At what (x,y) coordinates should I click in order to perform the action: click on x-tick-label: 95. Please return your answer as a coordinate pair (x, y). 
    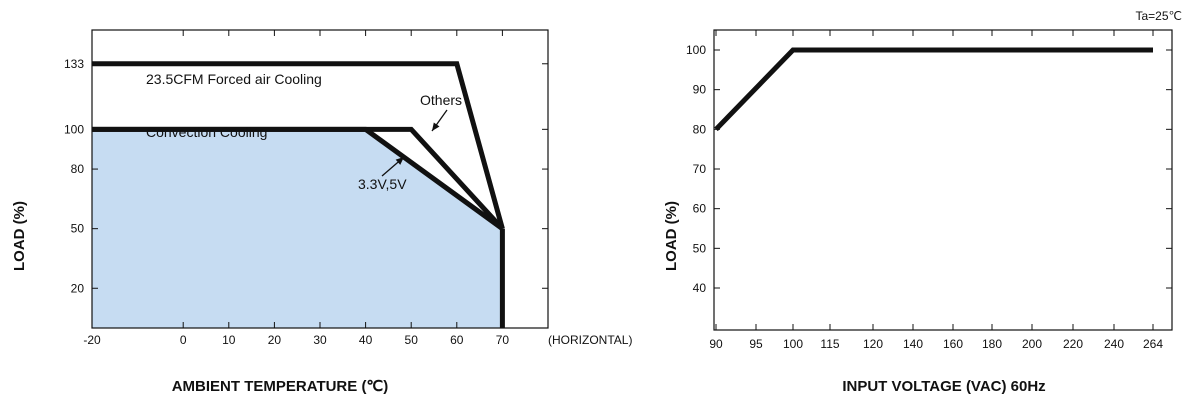
    Looking at the image, I should click on (756, 344).